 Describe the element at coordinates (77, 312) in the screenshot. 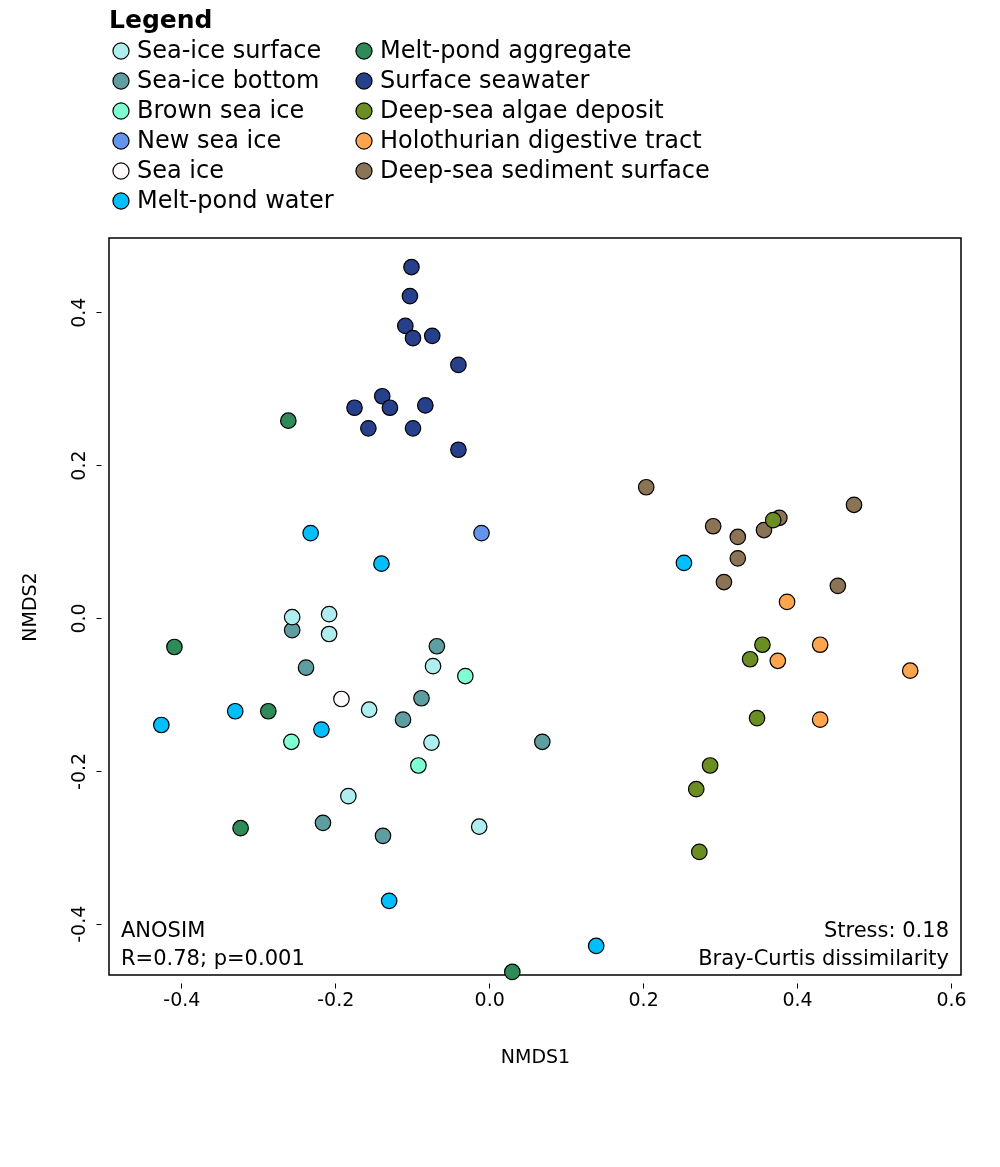

I see `y-tick-label: 0.4` at that location.